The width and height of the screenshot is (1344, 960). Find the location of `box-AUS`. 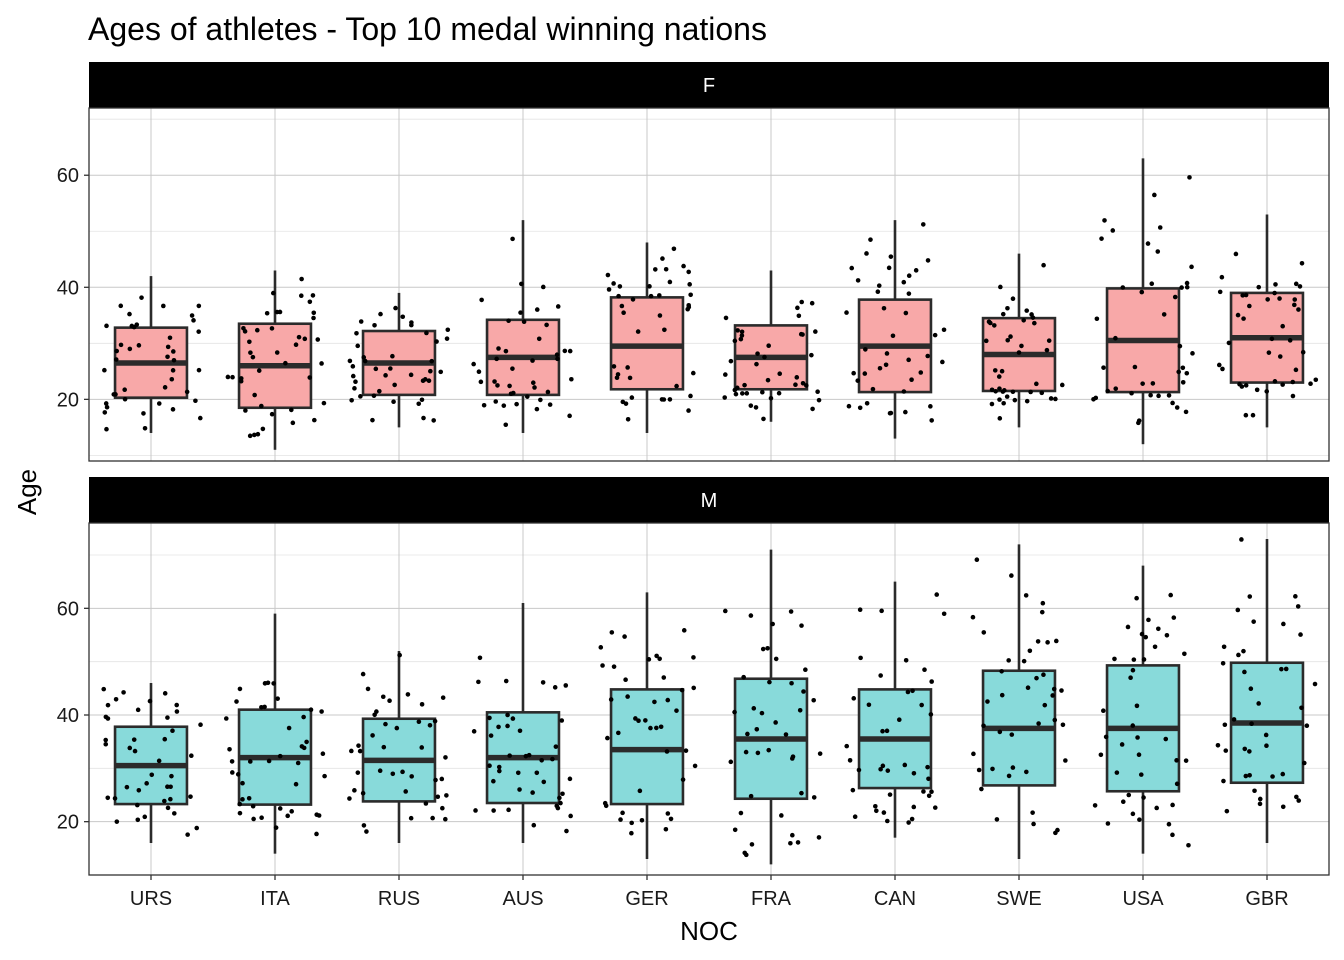

box-AUS is located at coordinates (523, 326).